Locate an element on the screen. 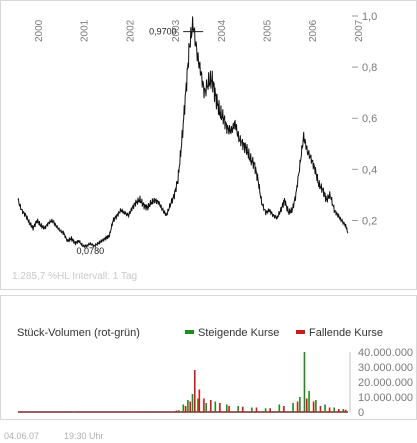 This screenshot has height=443, width=417. price-y-tick-label: 0,6 is located at coordinates (369, 119).